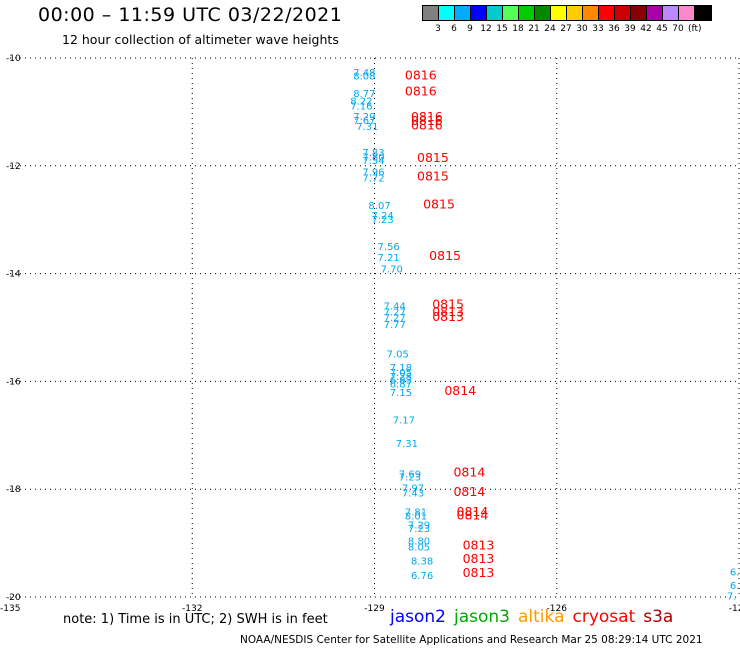  Describe the element at coordinates (454, 29) in the screenshot. I see `legend-label: 6` at that location.